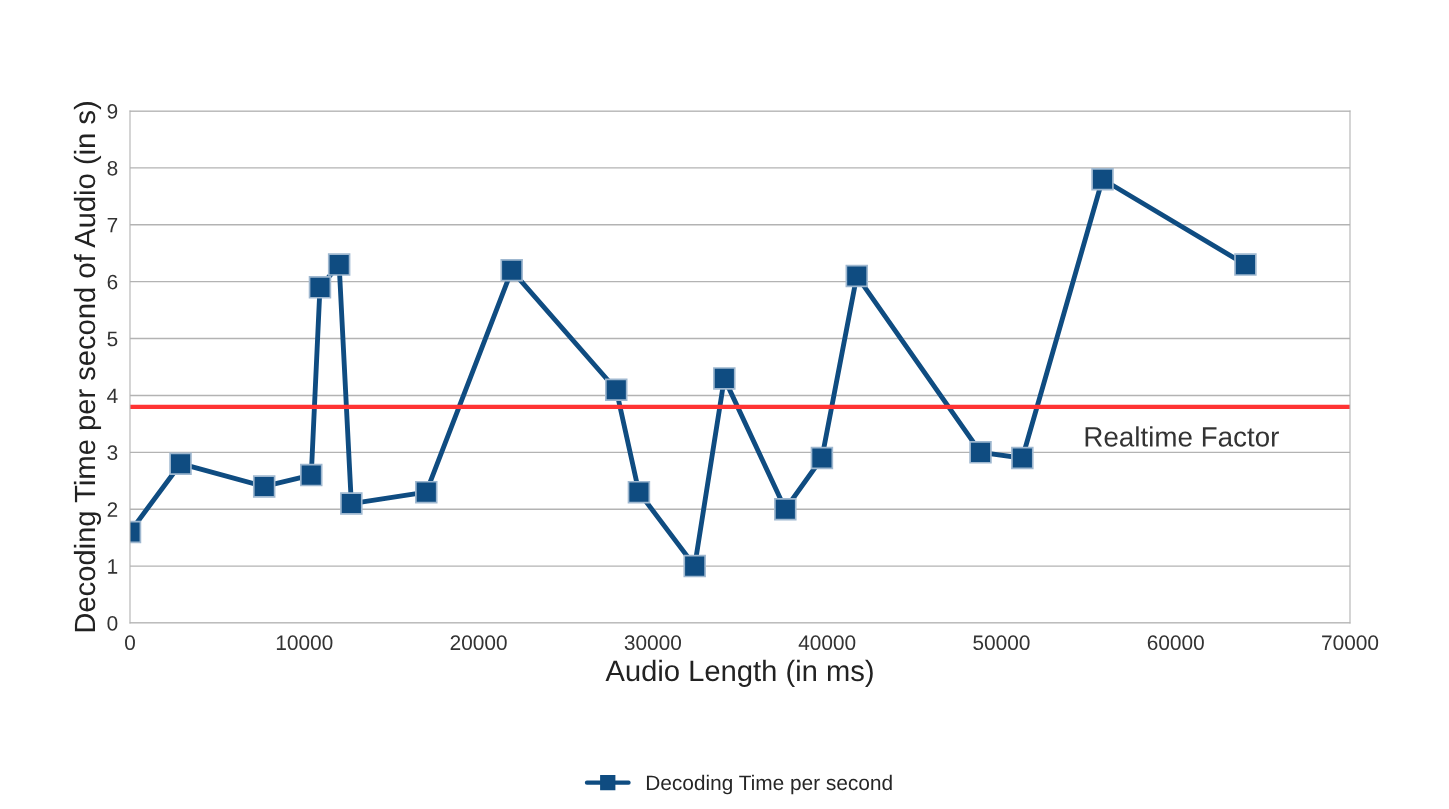  Describe the element at coordinates (739, 673) in the screenshot. I see `x-axis-title: Audio Length (in ms)` at that location.